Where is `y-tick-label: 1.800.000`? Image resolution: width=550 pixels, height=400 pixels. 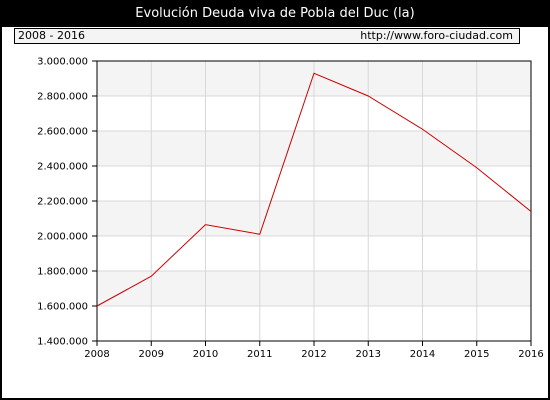
y-tick-label: 1.800.000 is located at coordinates (62, 272).